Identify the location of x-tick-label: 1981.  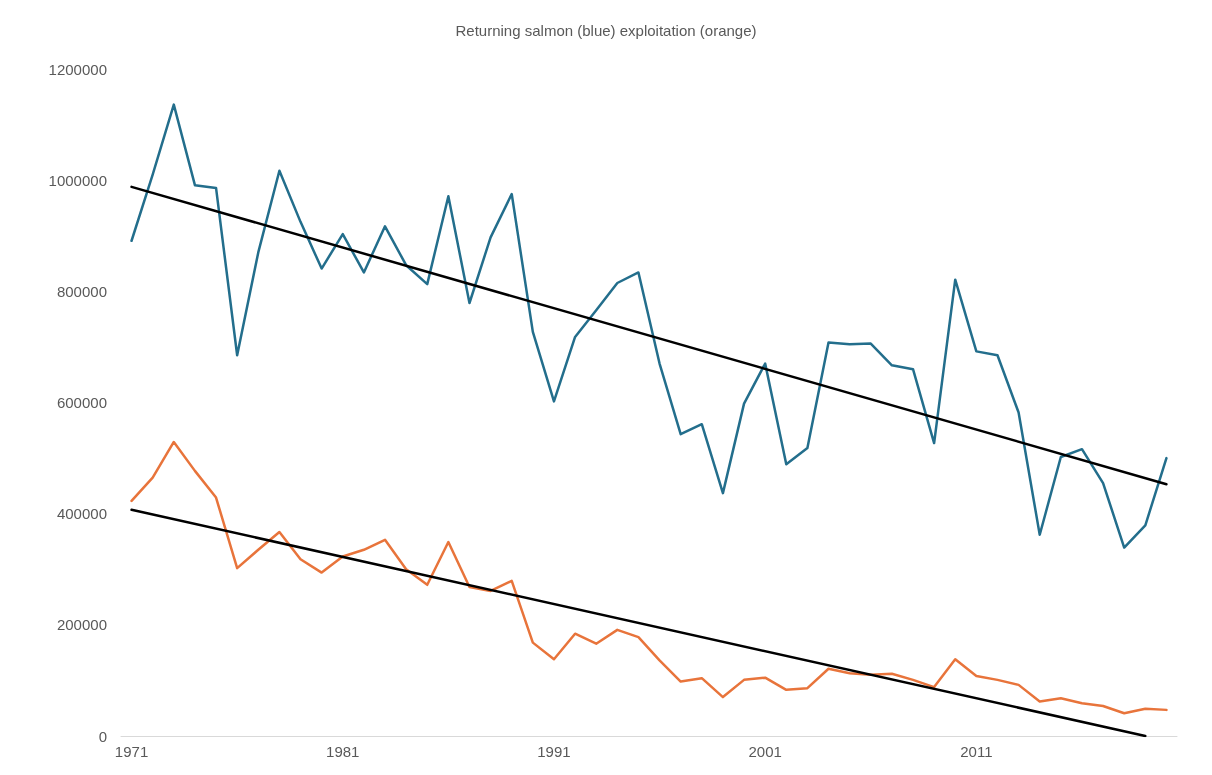
(343, 751).